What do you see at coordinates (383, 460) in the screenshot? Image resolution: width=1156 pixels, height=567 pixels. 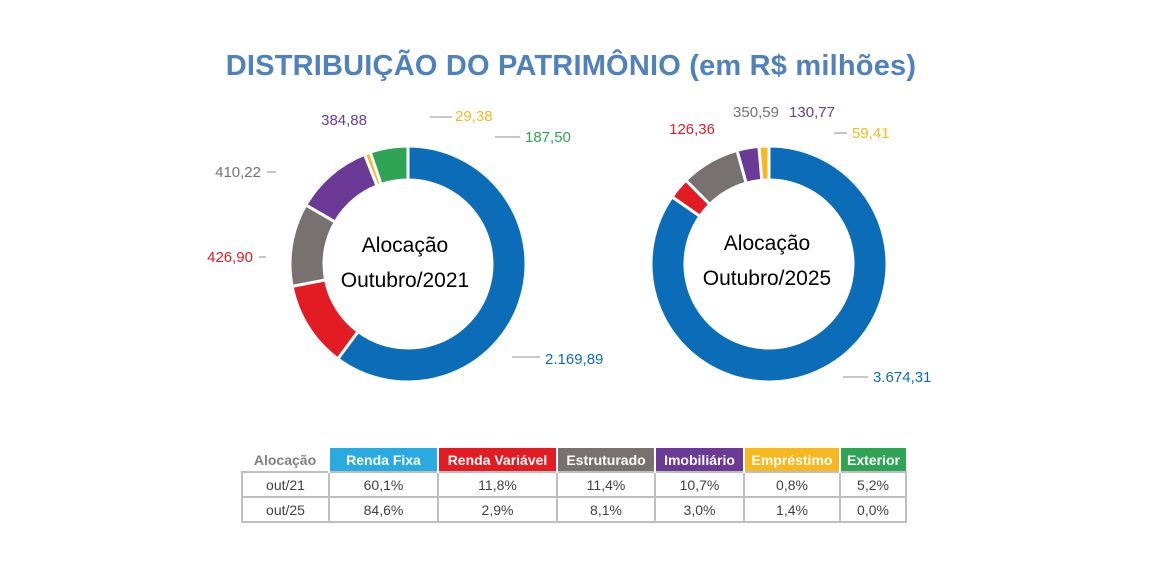 I see `header-renda-fixa: Renda Fixa` at bounding box center [383, 460].